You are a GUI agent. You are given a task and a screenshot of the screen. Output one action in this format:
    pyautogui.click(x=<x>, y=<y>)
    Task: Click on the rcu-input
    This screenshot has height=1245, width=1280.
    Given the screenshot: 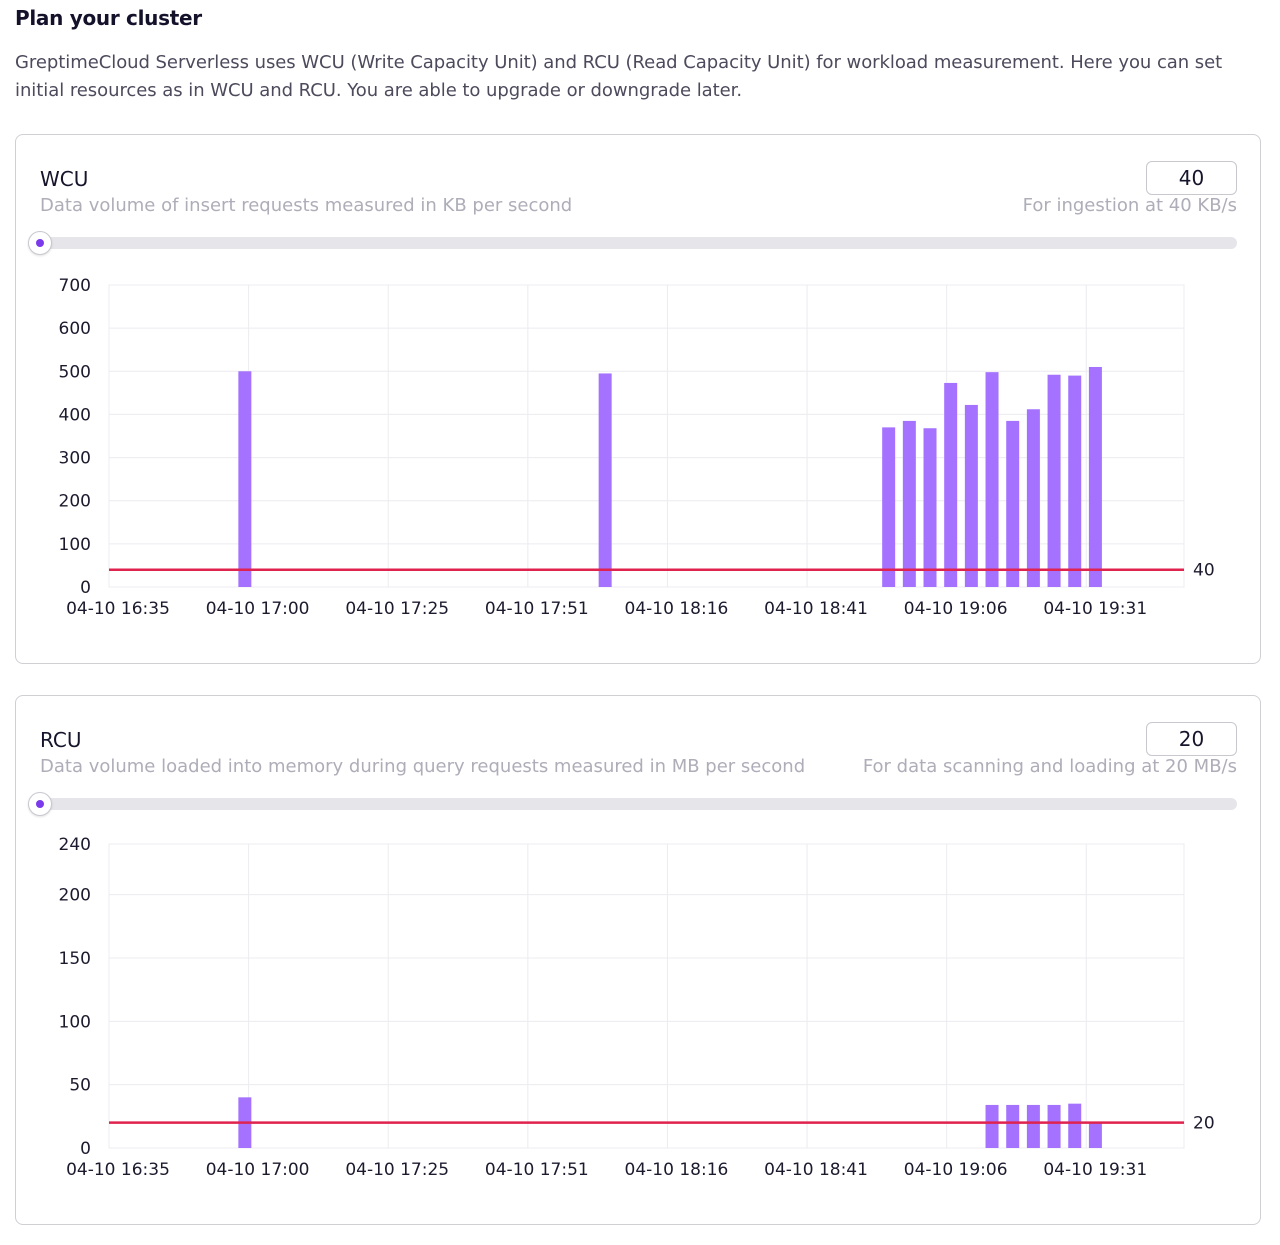 What is the action you would take?
    pyautogui.click(x=1191, y=739)
    